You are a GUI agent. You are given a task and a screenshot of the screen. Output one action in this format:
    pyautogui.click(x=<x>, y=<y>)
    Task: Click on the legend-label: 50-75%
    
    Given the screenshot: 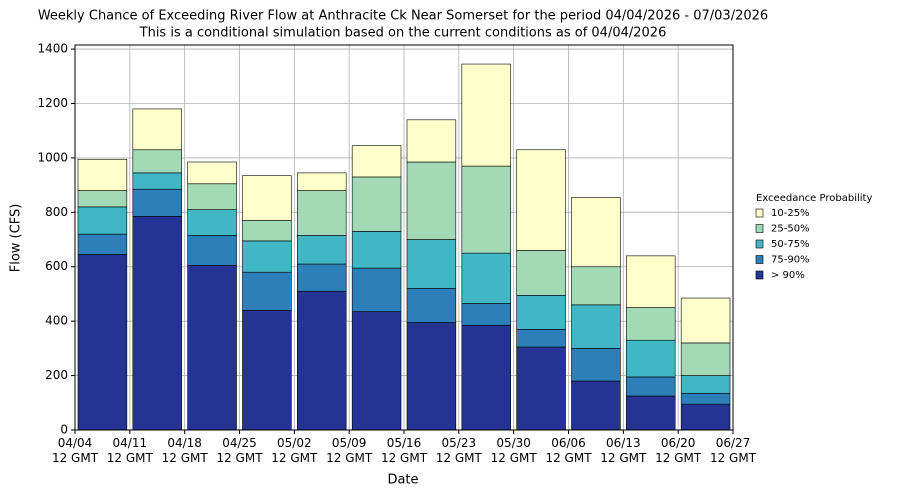 What is the action you would take?
    pyautogui.click(x=790, y=244)
    